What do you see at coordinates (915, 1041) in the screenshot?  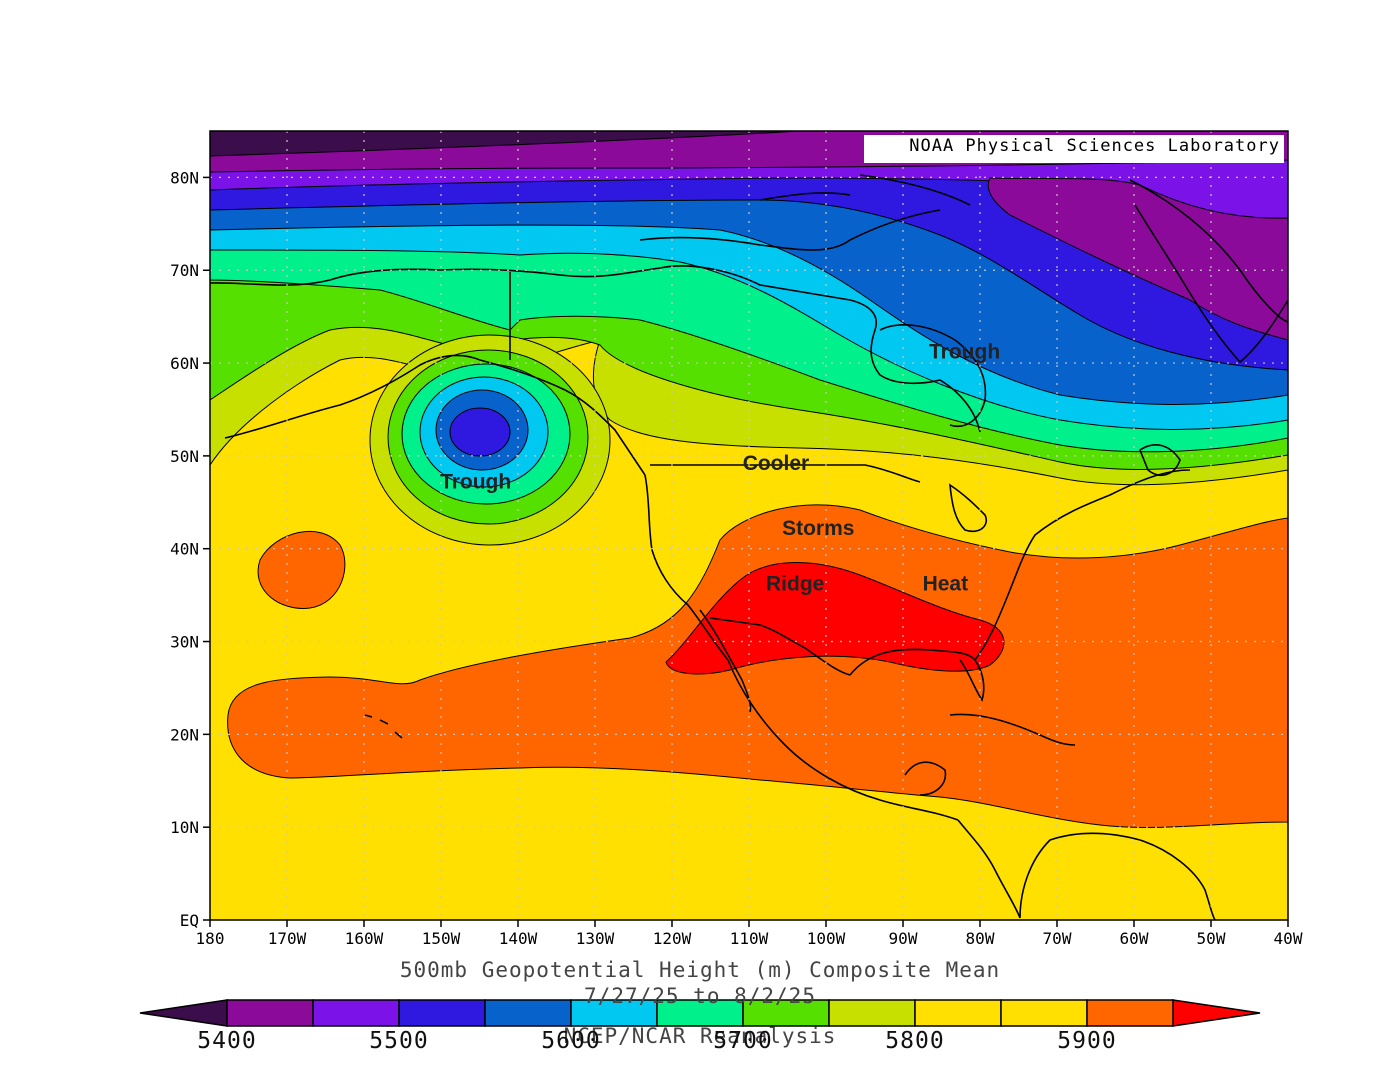 I see `colorbar-label: 5800` at bounding box center [915, 1041].